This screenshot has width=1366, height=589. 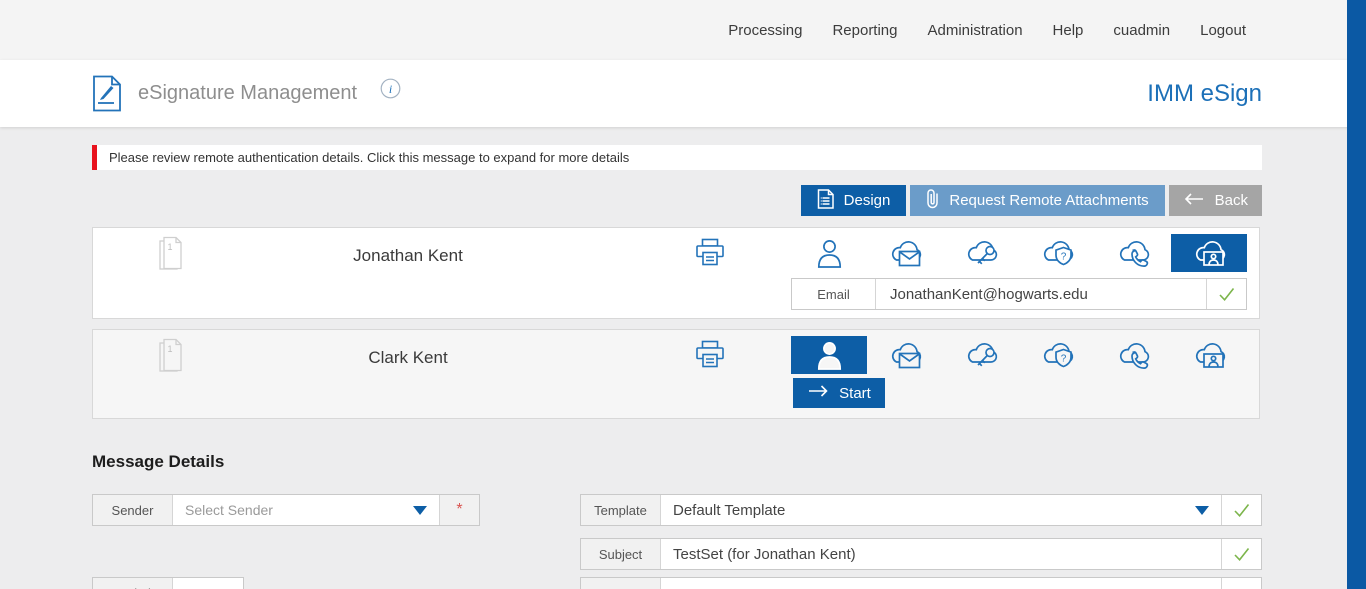 What do you see at coordinates (765, 30) in the screenshot?
I see `nav-processing: Processing` at bounding box center [765, 30].